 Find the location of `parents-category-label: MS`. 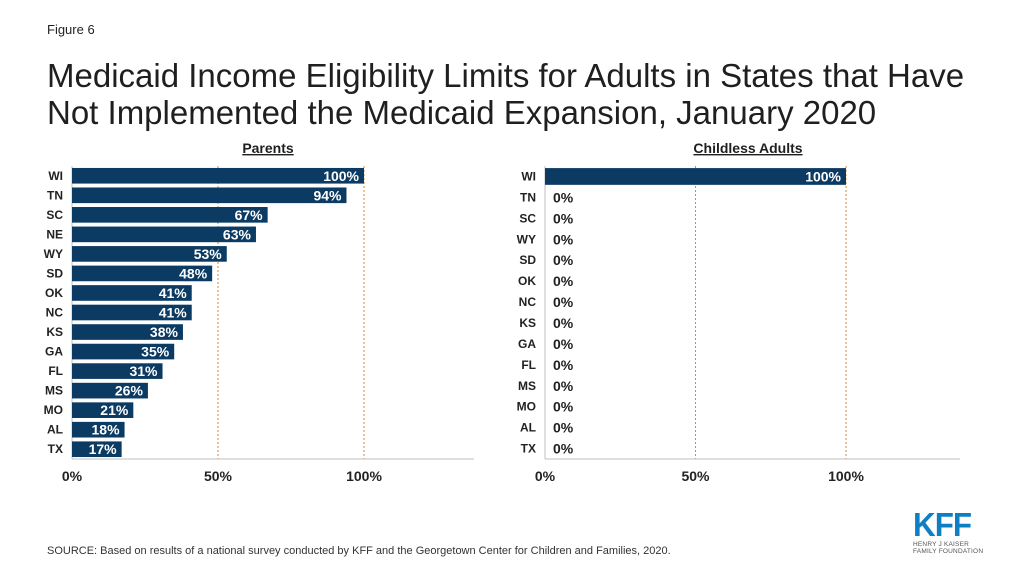

parents-category-label: MS is located at coordinates (54, 391).